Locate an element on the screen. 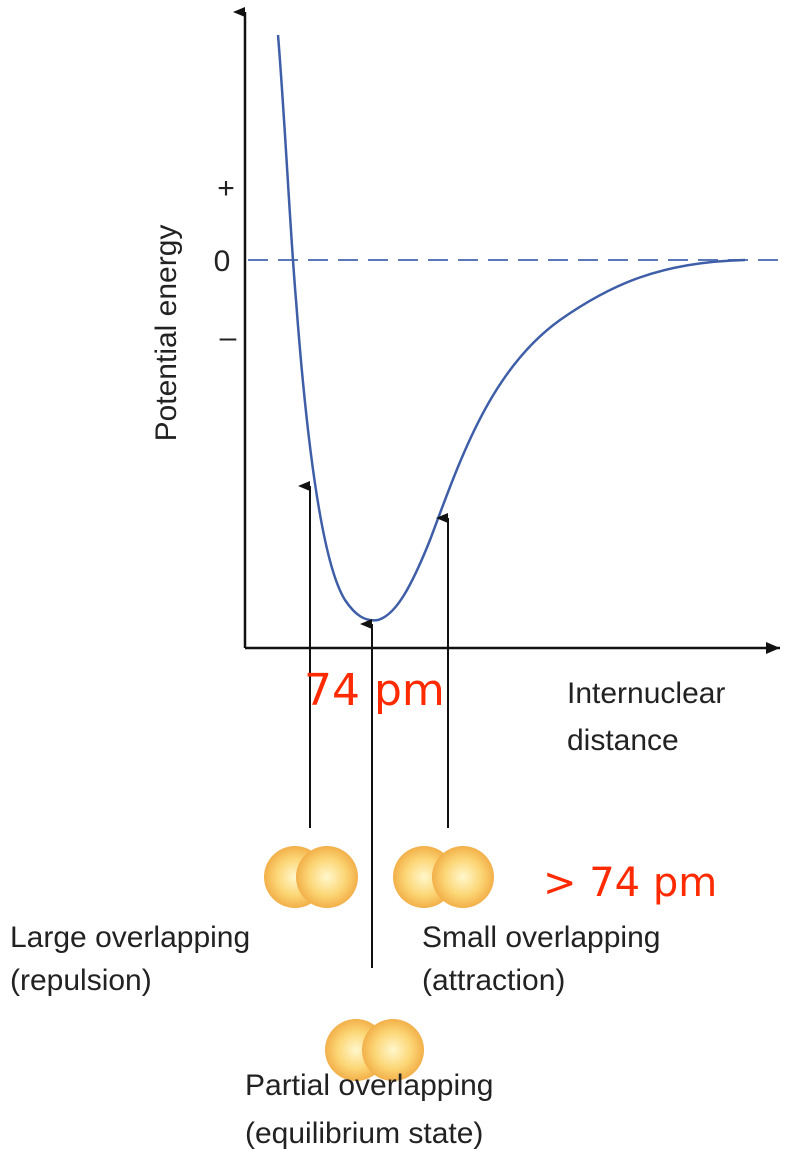 The width and height of the screenshot is (792, 1154). state-title: Partial overlapping is located at coordinates (369, 1085).